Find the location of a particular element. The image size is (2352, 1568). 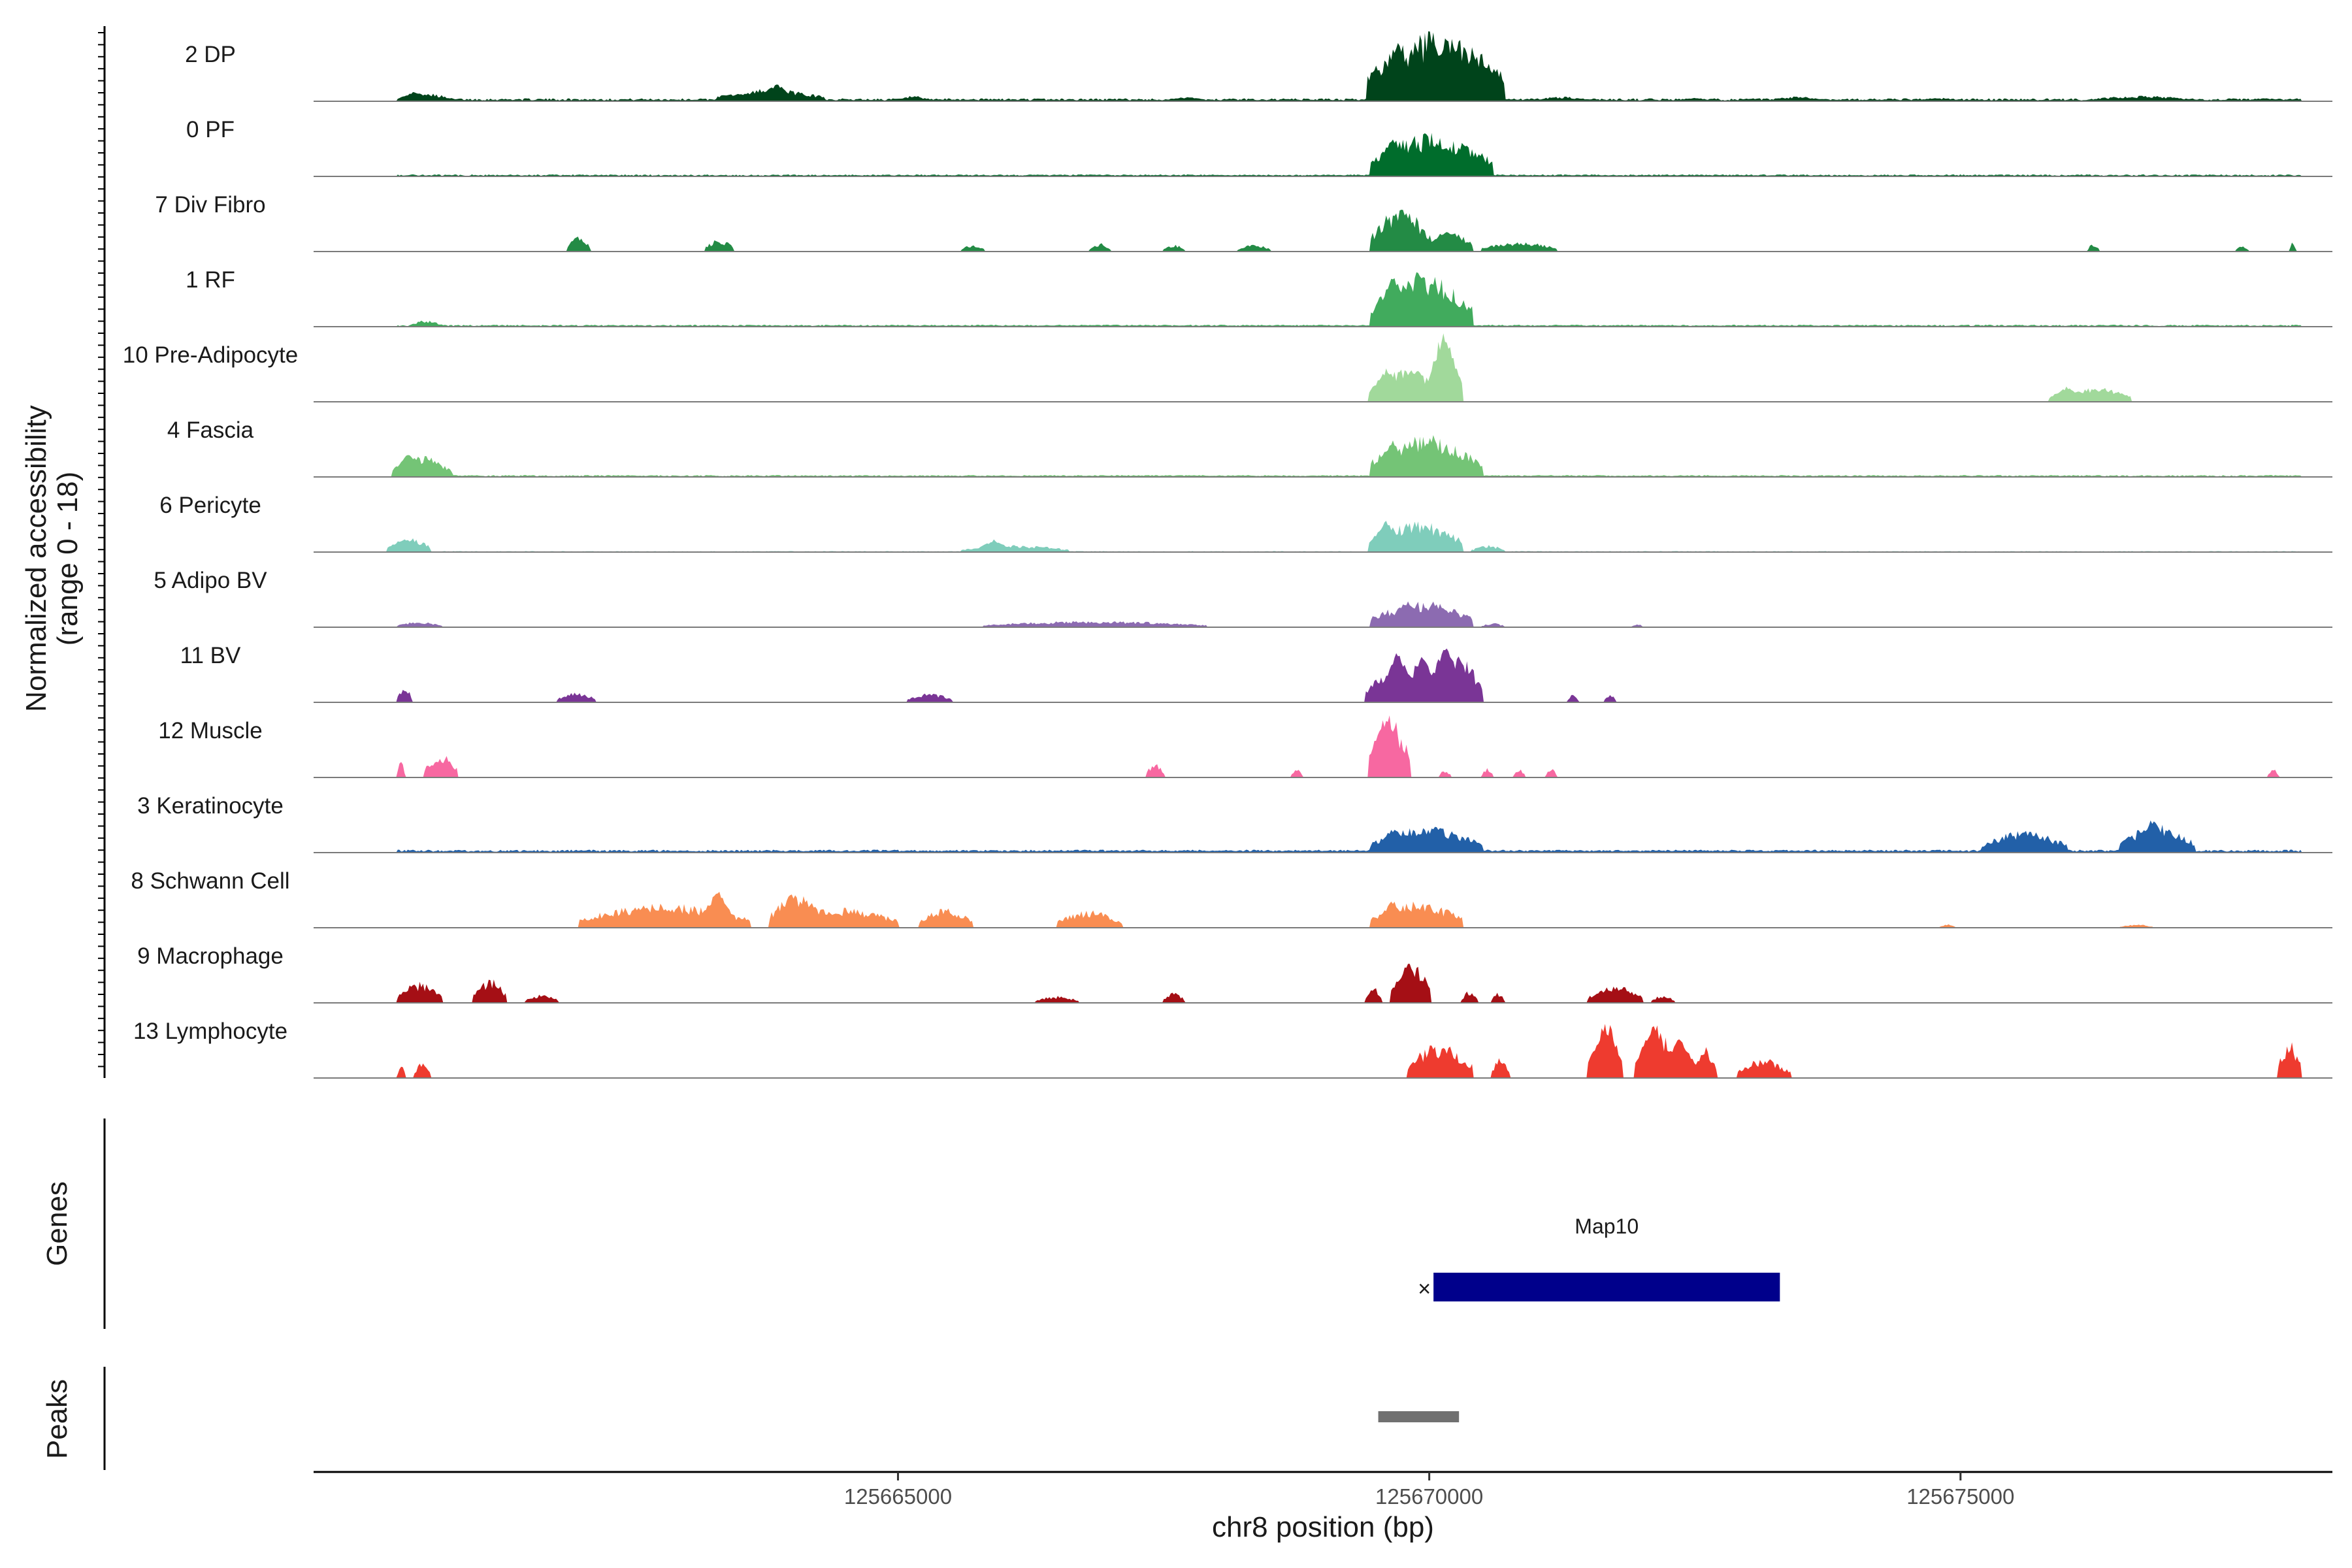

track-13-lymphocyte: 13 Lymphocyte is located at coordinates (1232, 1049).